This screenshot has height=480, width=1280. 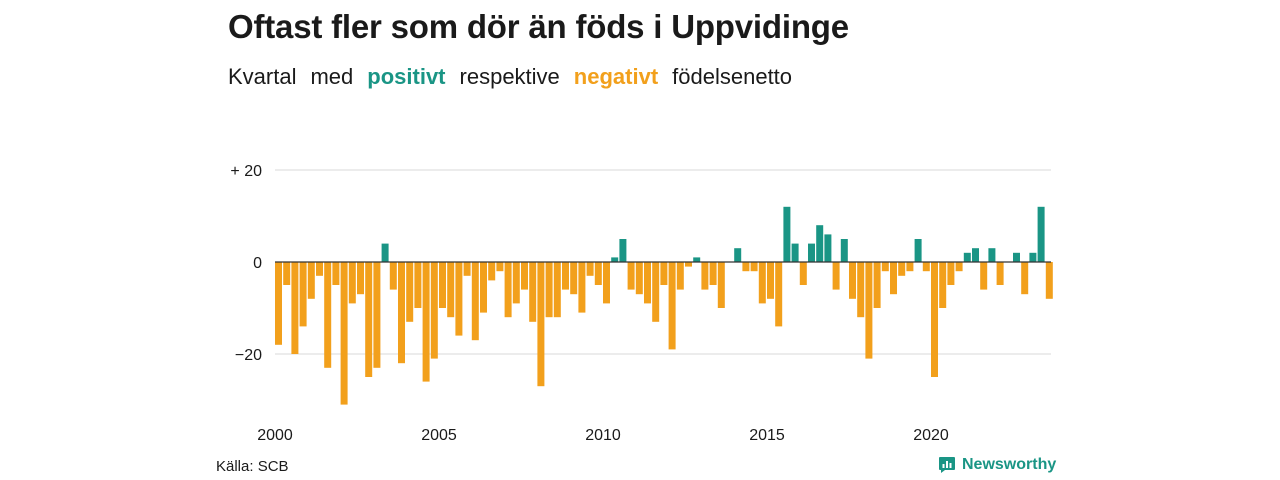 I want to click on newsworthy-logo-icon, so click(x=947, y=465).